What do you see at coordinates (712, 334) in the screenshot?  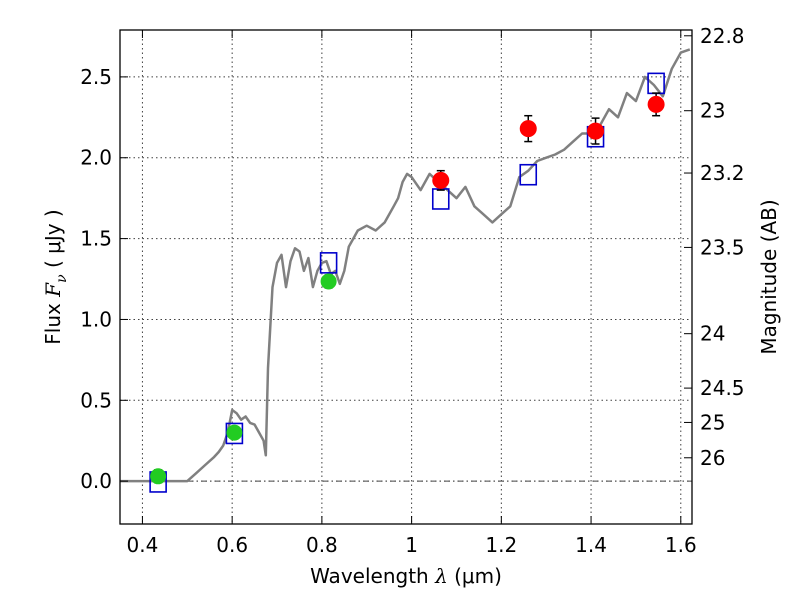 I see `magnitude-tick-label: 24` at bounding box center [712, 334].